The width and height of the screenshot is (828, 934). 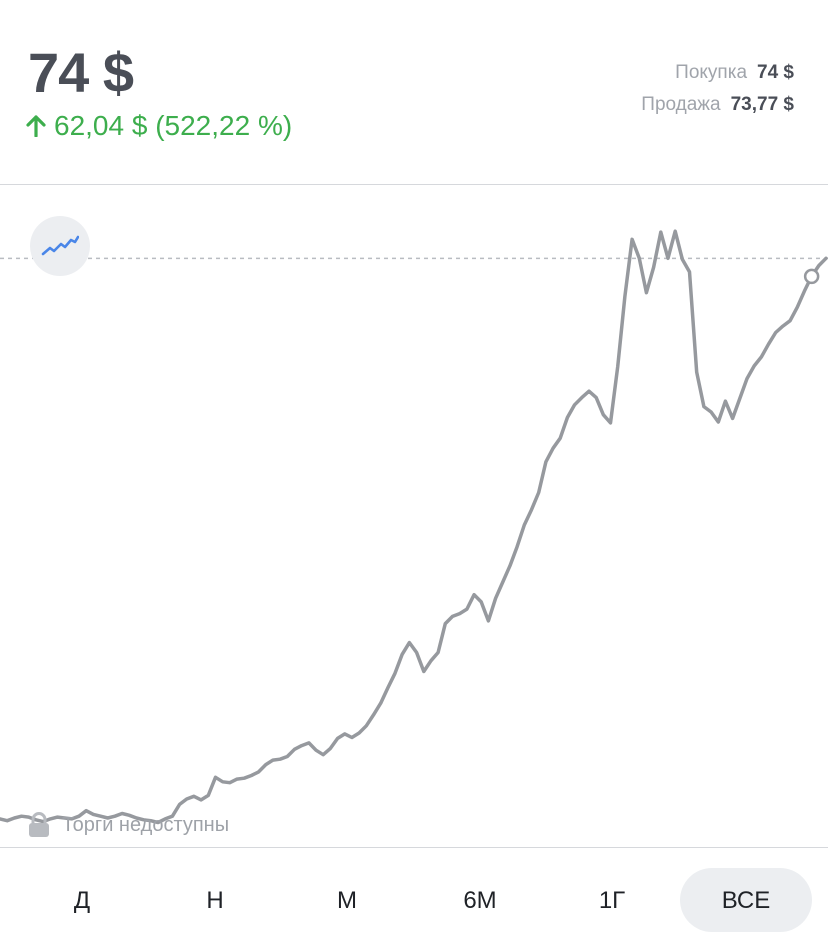 I want to click on period-selector: Д Н М 6М 1Г ВСЕ, so click(x=414, y=900).